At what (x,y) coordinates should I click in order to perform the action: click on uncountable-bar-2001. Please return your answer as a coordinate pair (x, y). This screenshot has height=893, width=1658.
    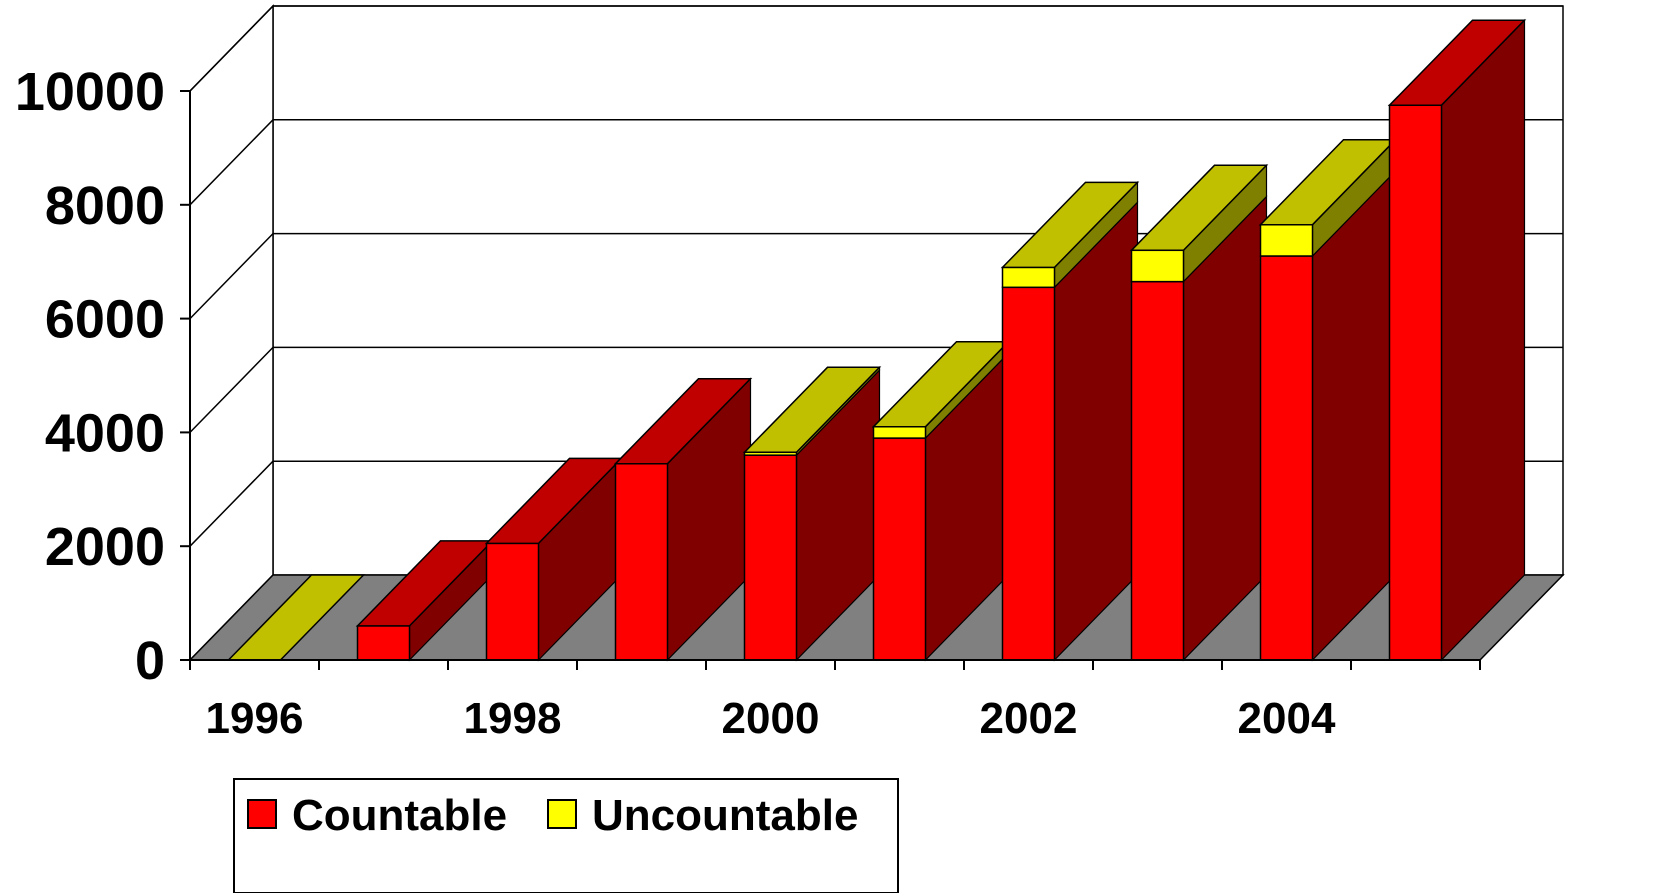
    Looking at the image, I should click on (899, 432).